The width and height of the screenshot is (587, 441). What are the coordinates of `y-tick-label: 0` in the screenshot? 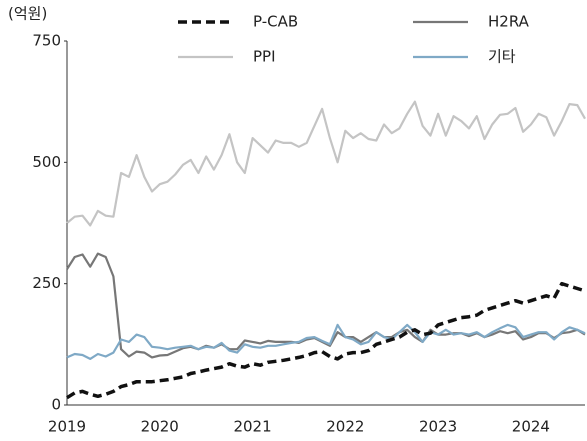 It's located at (56, 405).